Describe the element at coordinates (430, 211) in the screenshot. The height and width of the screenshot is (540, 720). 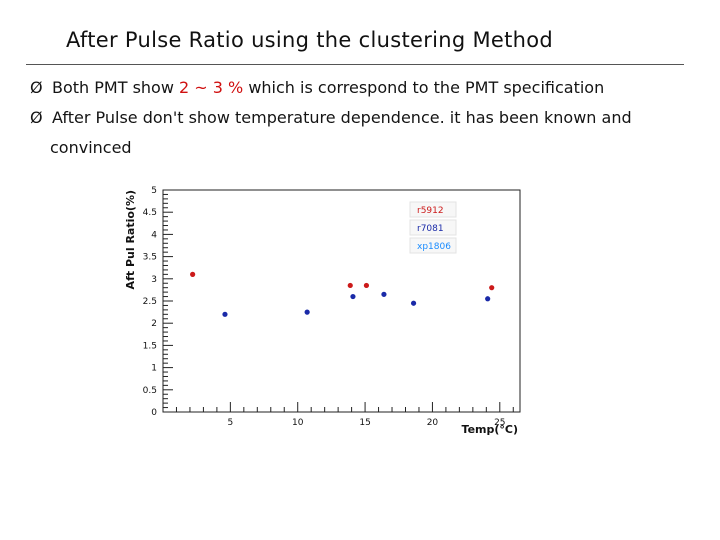
I see `legend-label: r5912` at that location.